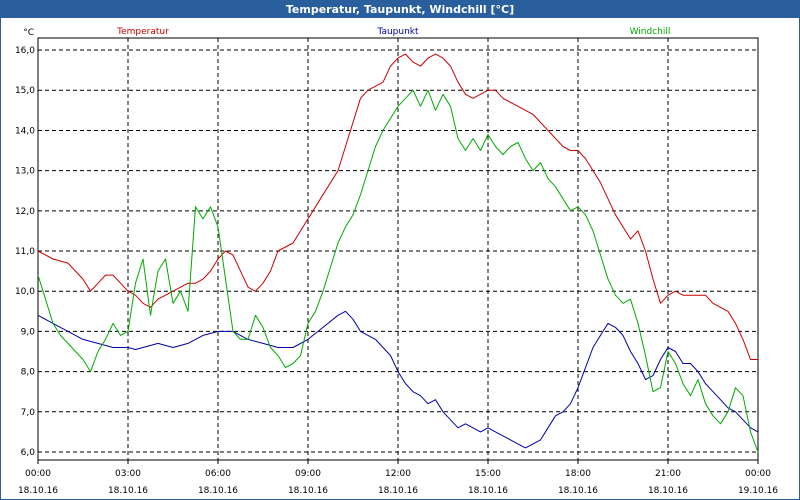 This screenshot has width=800, height=500. Describe the element at coordinates (650, 32) in the screenshot. I see `legend-windchill: Windchill` at that location.